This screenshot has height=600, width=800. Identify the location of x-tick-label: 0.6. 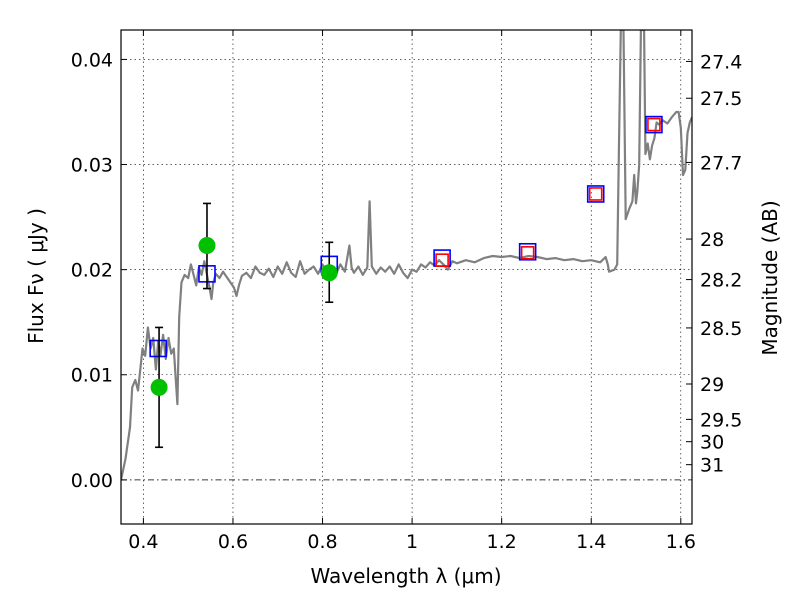
(233, 542).